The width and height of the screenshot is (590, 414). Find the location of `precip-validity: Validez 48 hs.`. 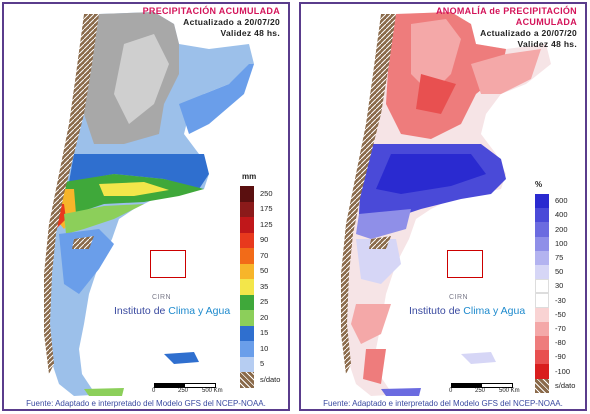

precip-validity: Validez 48 hs. is located at coordinates (250, 33).